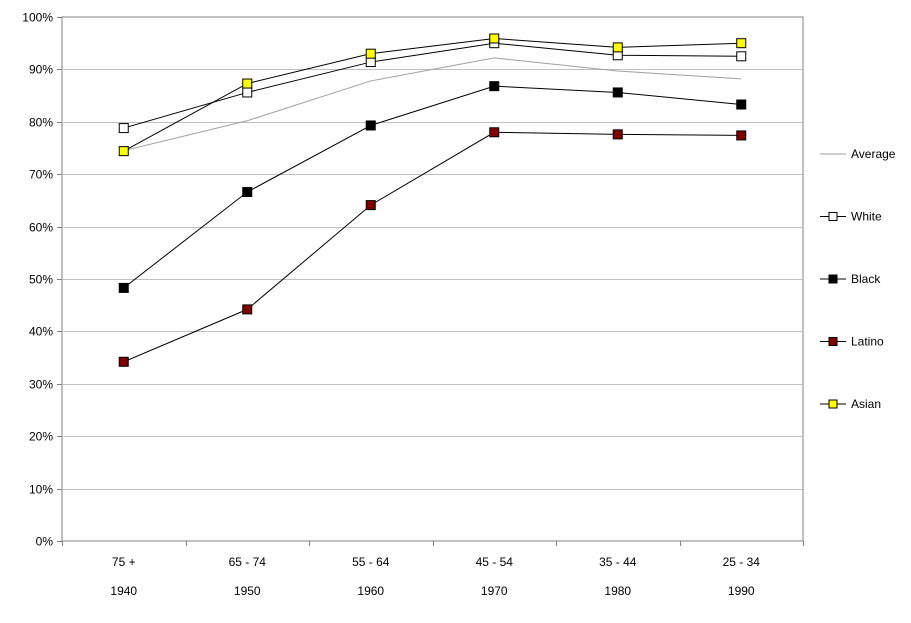 This screenshot has width=911, height=623. What do you see at coordinates (617, 591) in the screenshot?
I see `x-tick-label-year: 1980` at bounding box center [617, 591].